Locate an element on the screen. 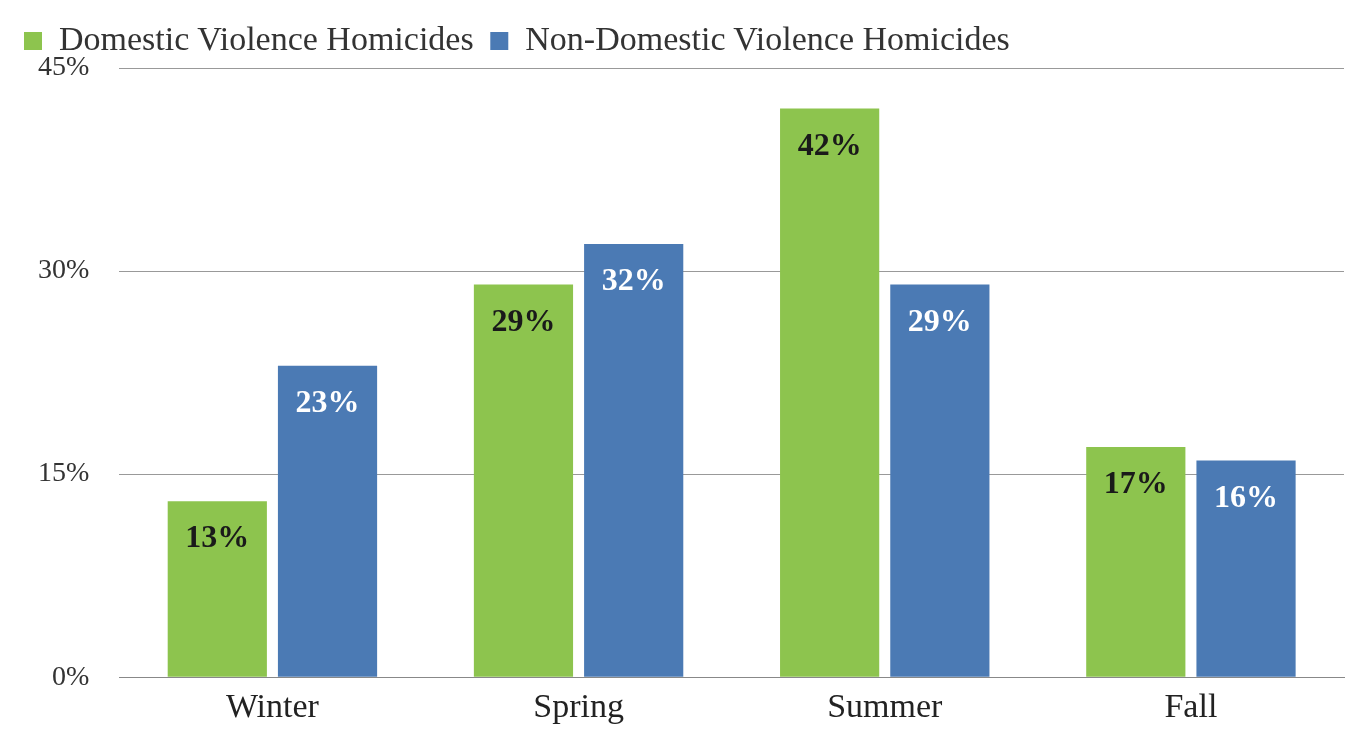 The height and width of the screenshot is (748, 1372). data-label: 32% is located at coordinates (633, 279).